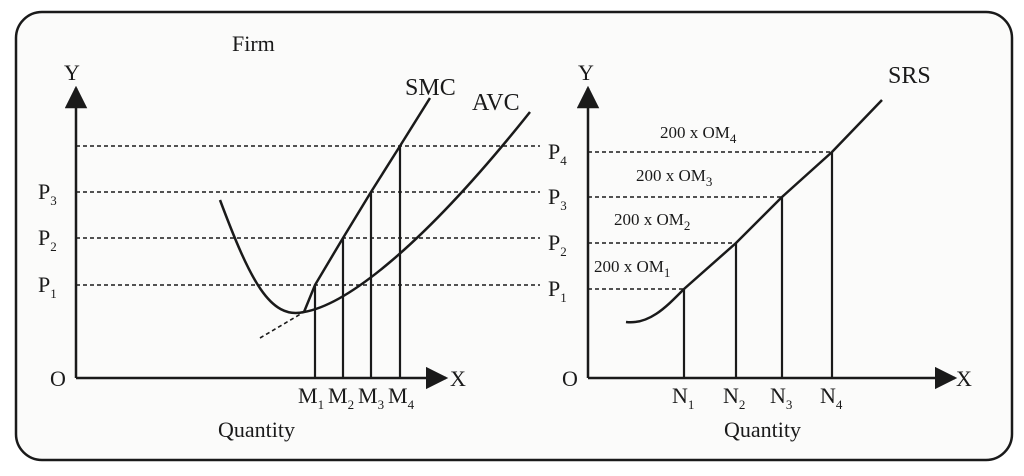 This screenshot has width=1024, height=476. Describe the element at coordinates (341, 397) in the screenshot. I see `firm-qty-label-m2: M2` at that location.